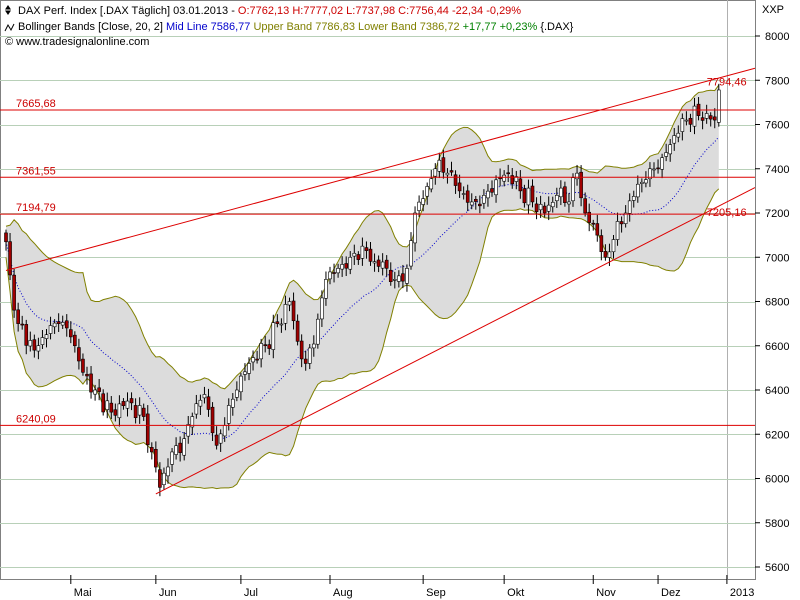  Describe the element at coordinates (502, 27) in the screenshot. I see `bollinger-change: +17,77 +0,23%` at that location.